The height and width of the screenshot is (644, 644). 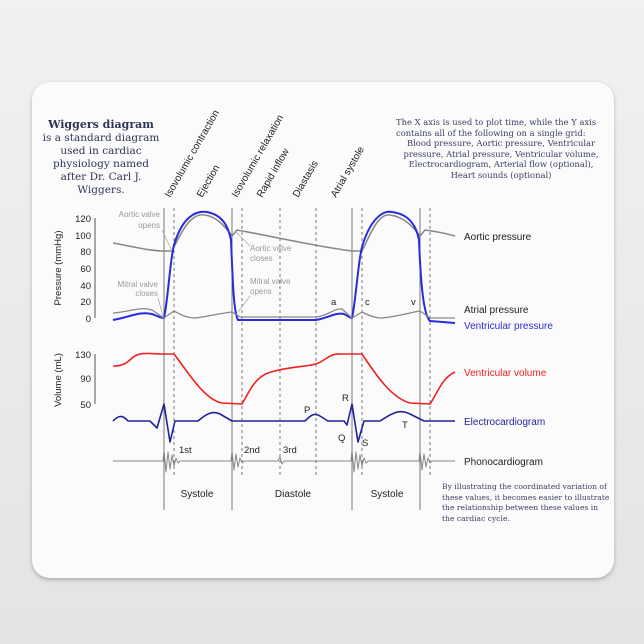 What do you see at coordinates (208, 181) in the screenshot?
I see `phase-label: Ejection` at bounding box center [208, 181].